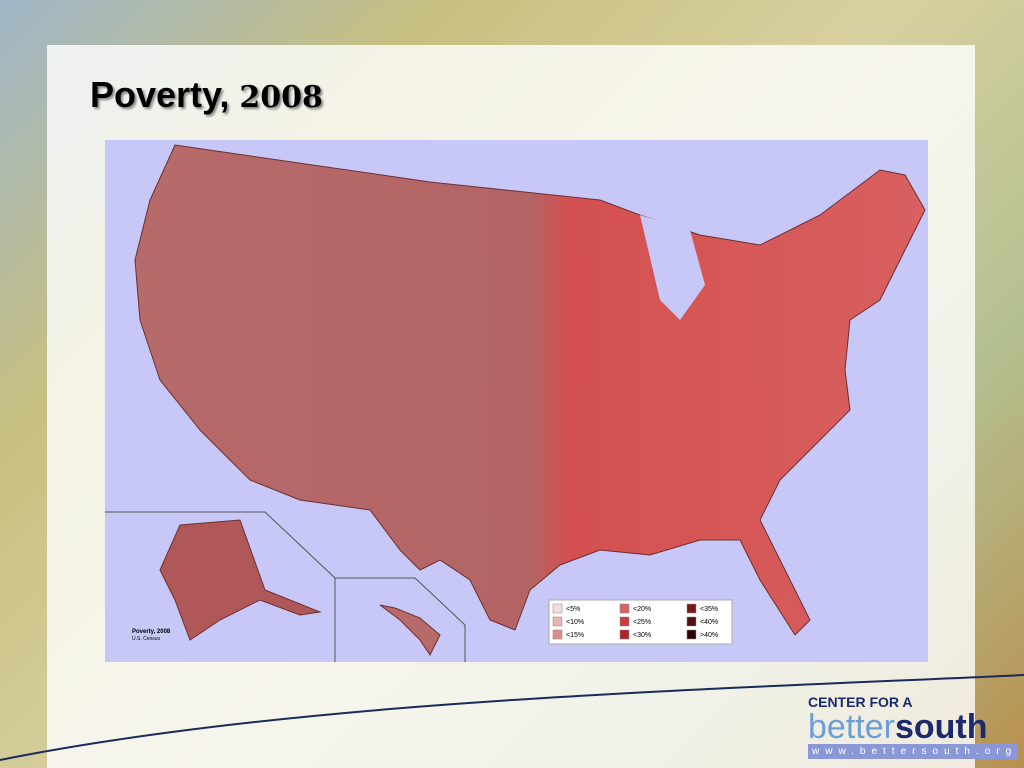 The image size is (1024, 768). What do you see at coordinates (913, 751) in the screenshot?
I see `logo-url: www.bettersouth.org` at bounding box center [913, 751].